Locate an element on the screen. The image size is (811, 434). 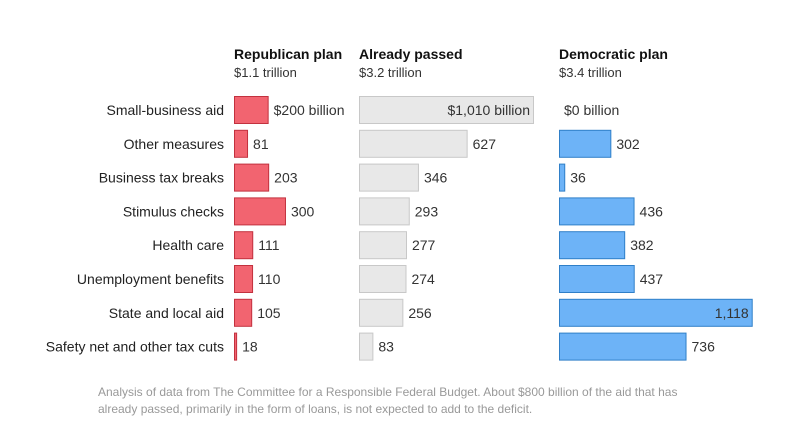
value-label: $1,010 billion is located at coordinates (488, 110).